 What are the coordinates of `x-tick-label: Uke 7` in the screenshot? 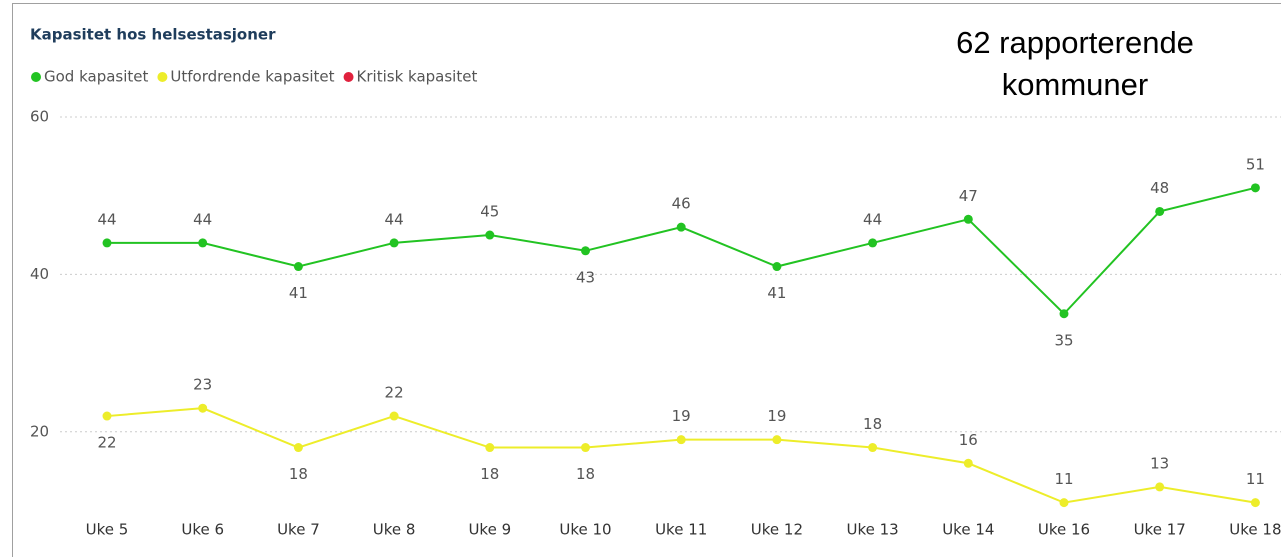 It's located at (298, 530).